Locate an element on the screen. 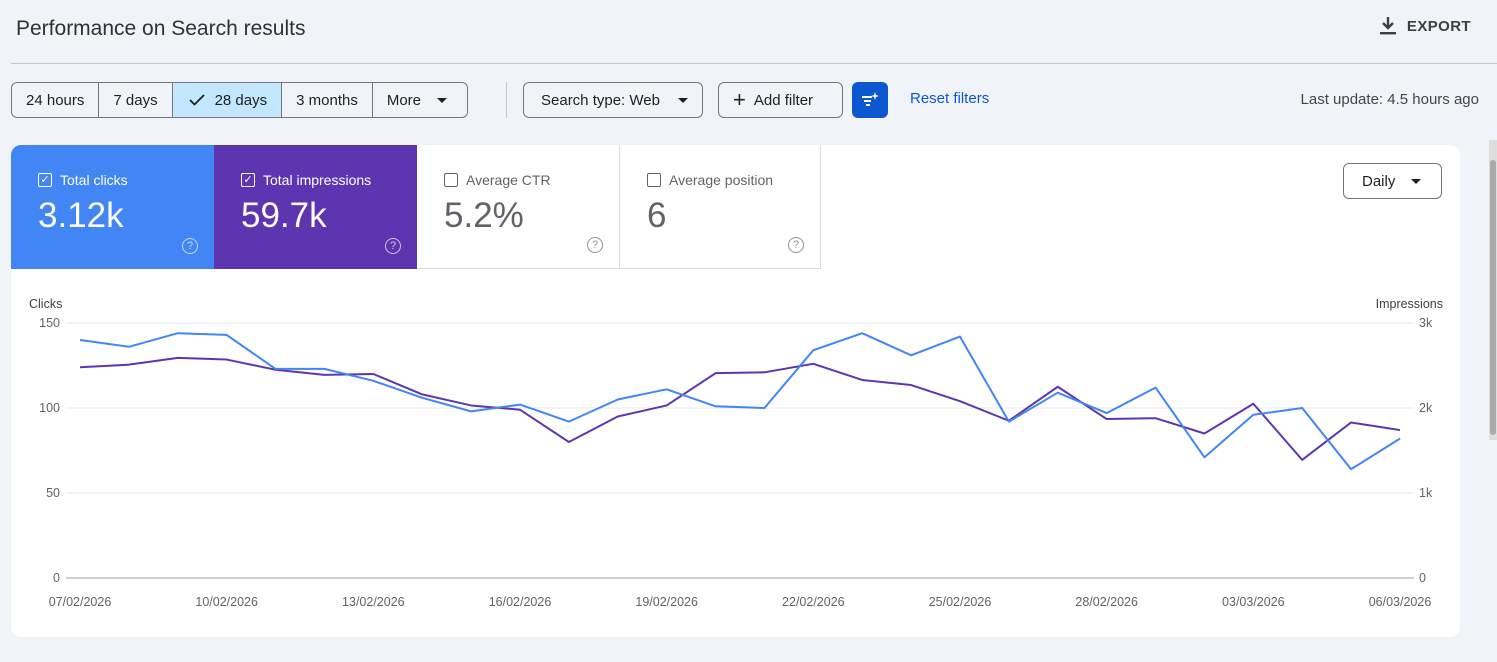 This screenshot has height=662, width=1497. x-tick: 10/02/2026 is located at coordinates (226, 602).